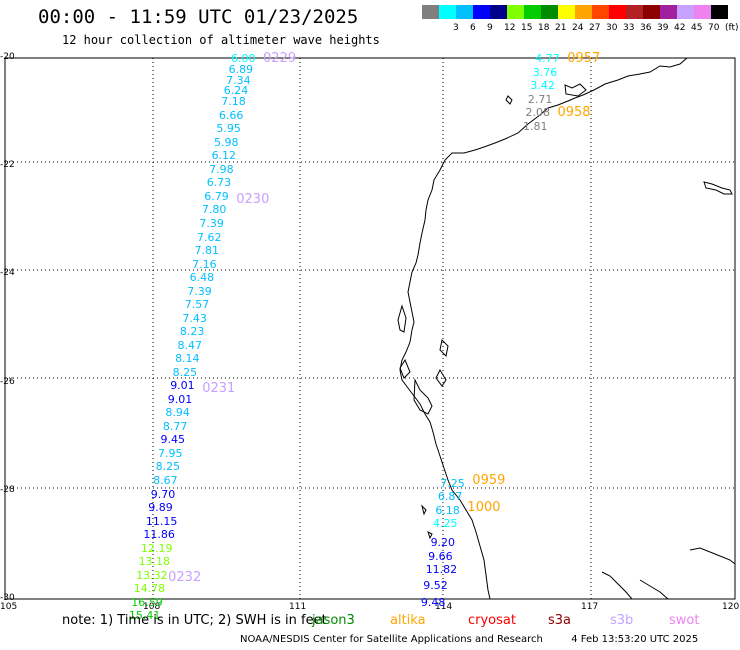  What do you see at coordinates (7, 165) in the screenshot?
I see `lat-label: -22` at bounding box center [7, 165].